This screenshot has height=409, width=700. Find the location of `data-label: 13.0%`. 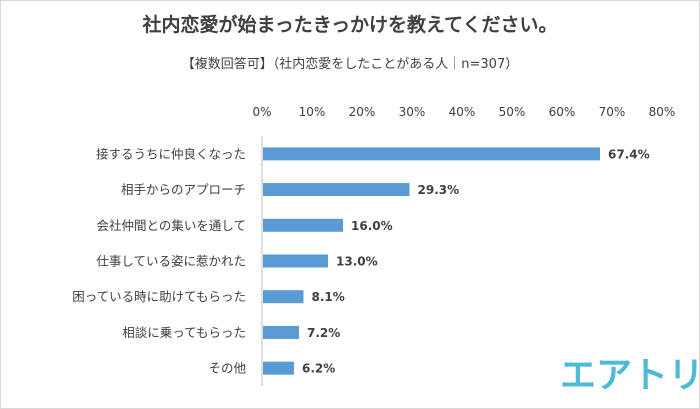

data-label: 13.0% is located at coordinates (357, 262).